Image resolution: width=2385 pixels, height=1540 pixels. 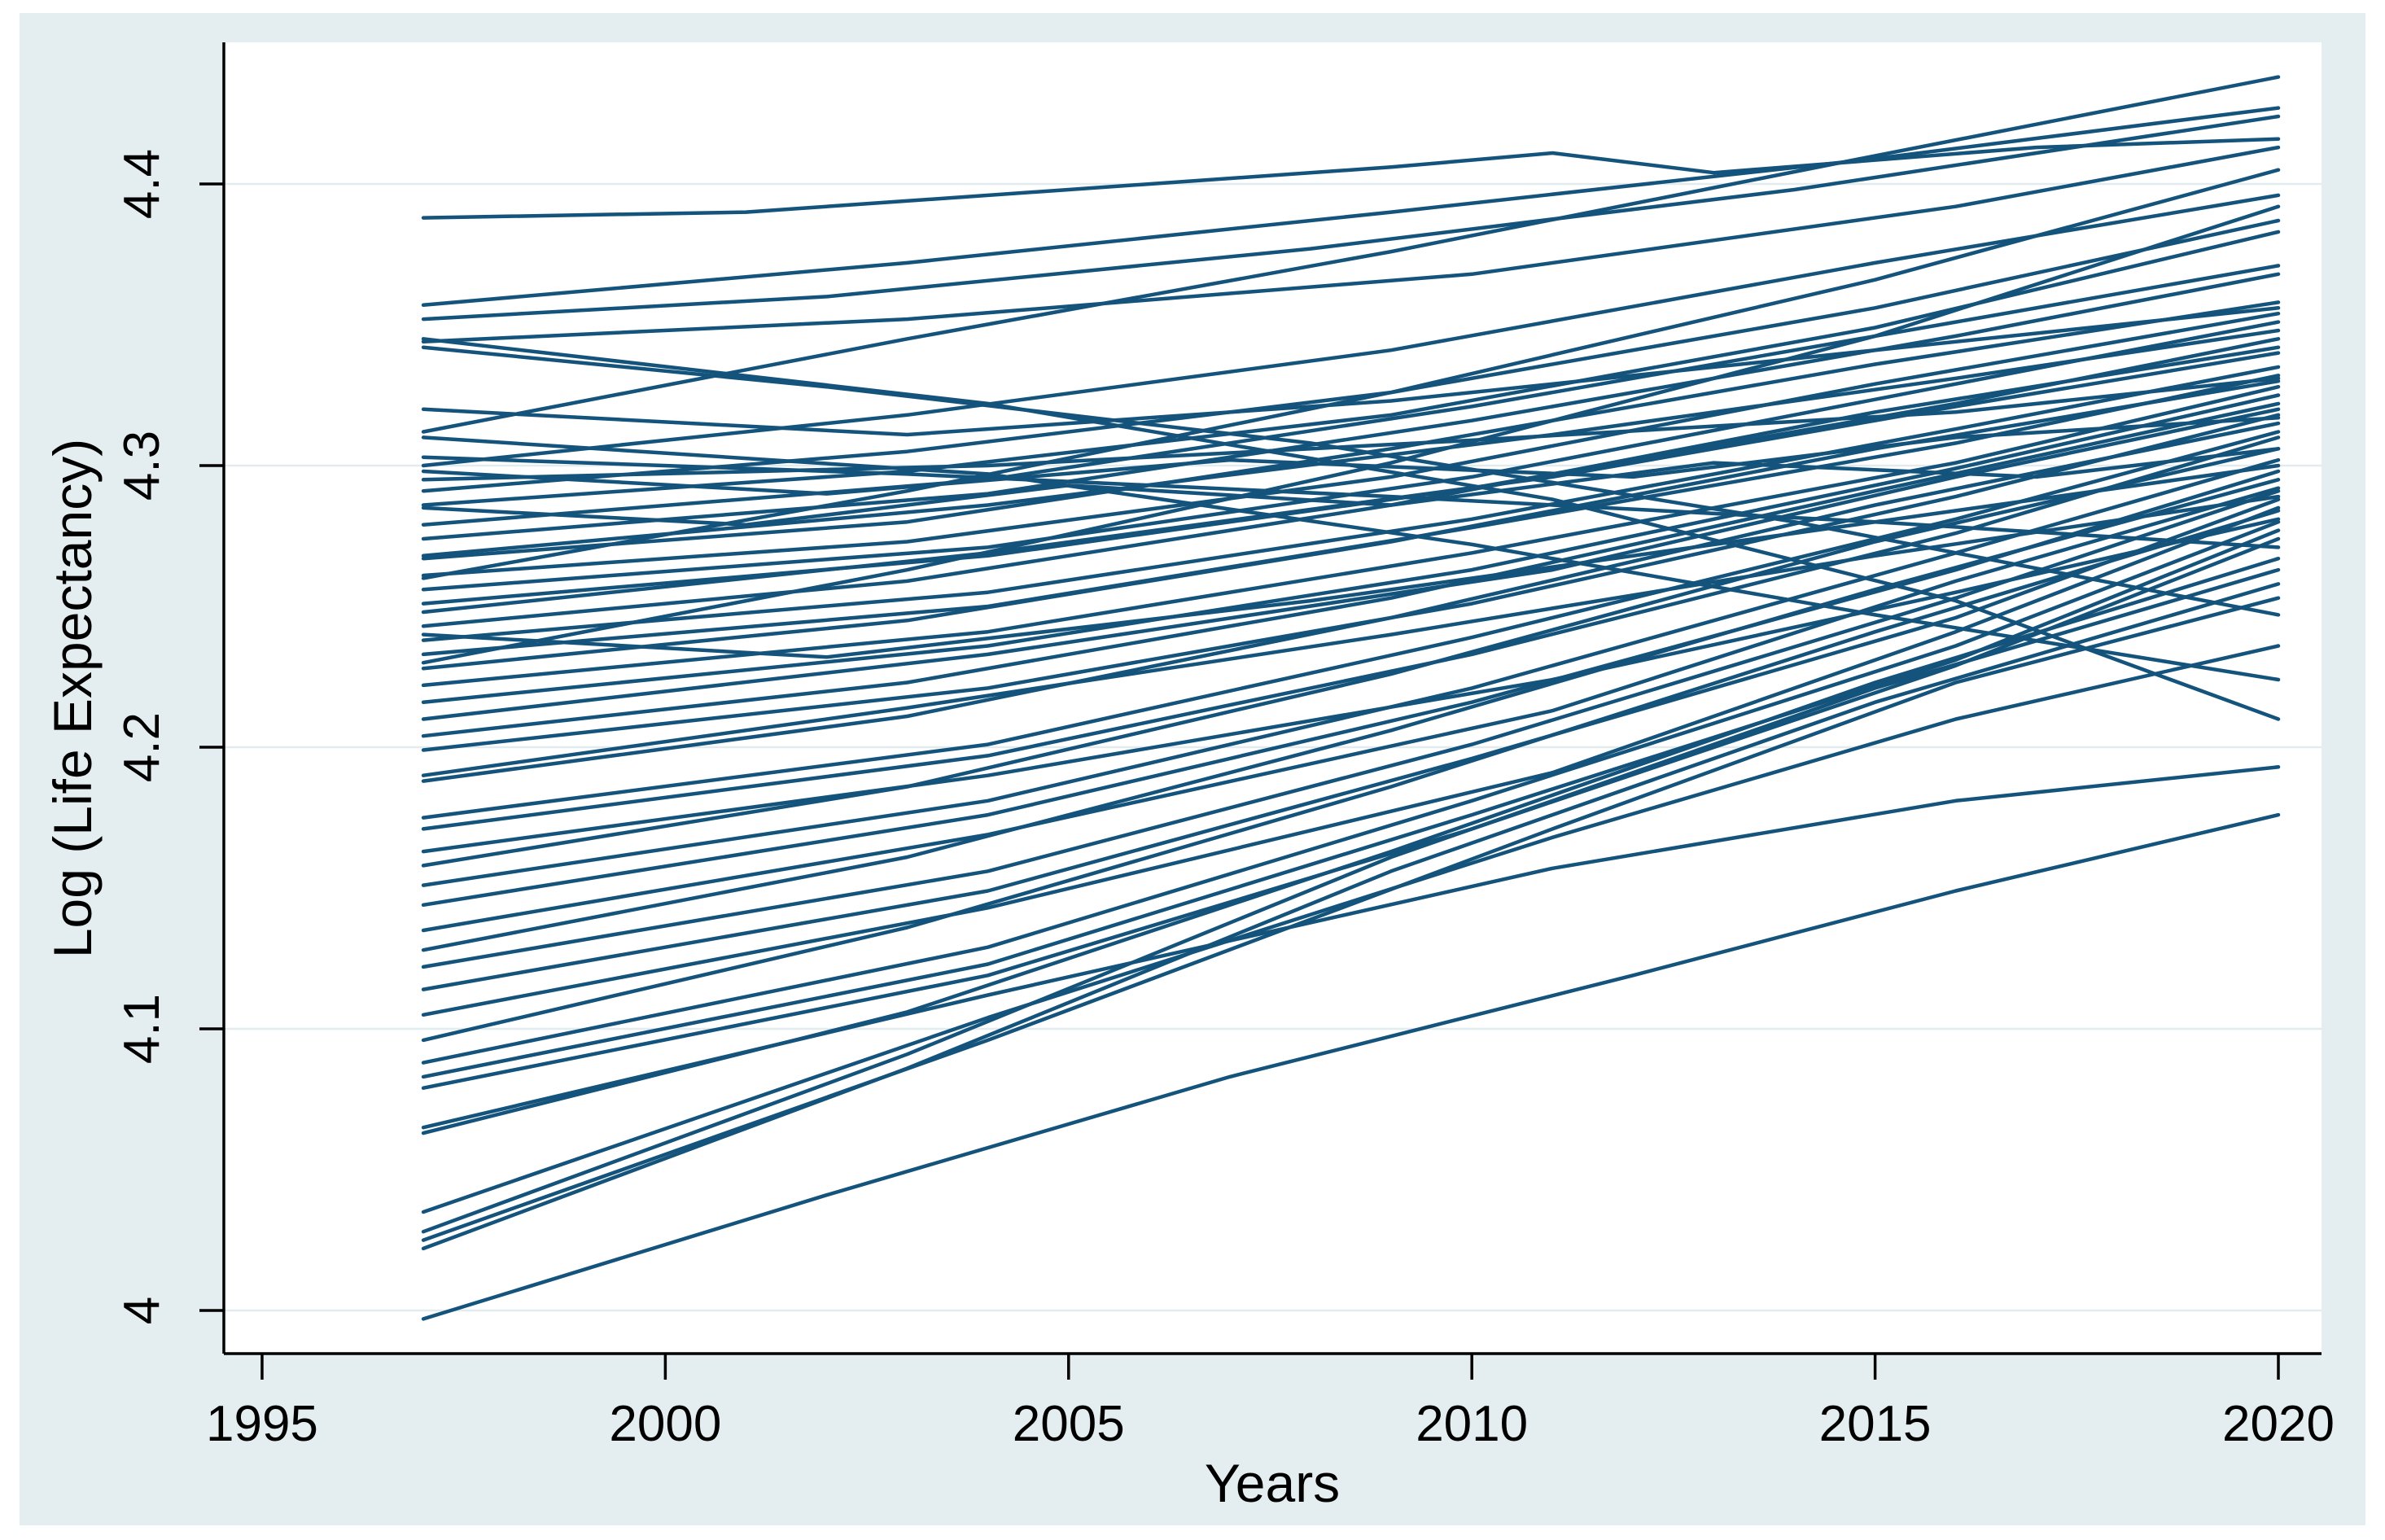 I want to click on y-tick-label: 4.3, so click(x=142, y=466).